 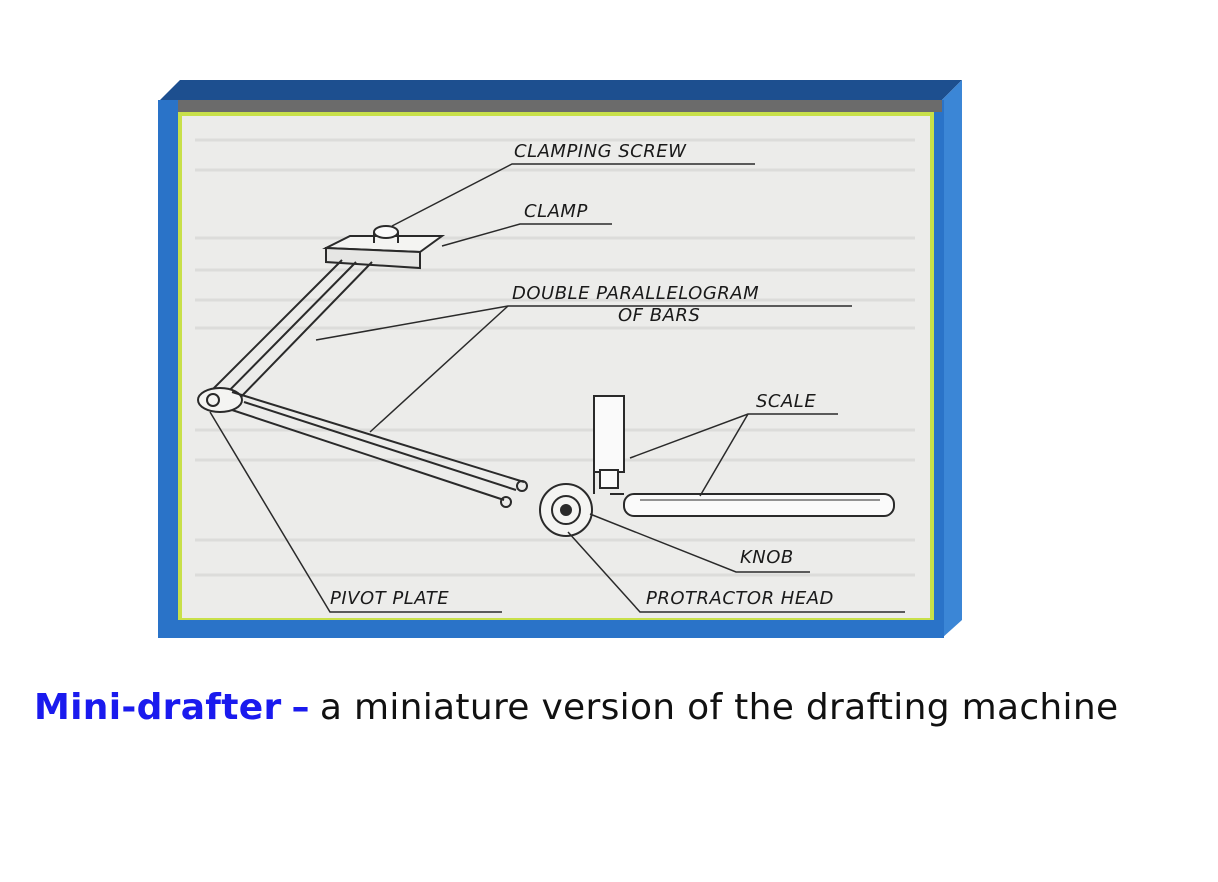 What do you see at coordinates (759, 505) in the screenshot?
I see `horizontal-scale-shape` at bounding box center [759, 505].